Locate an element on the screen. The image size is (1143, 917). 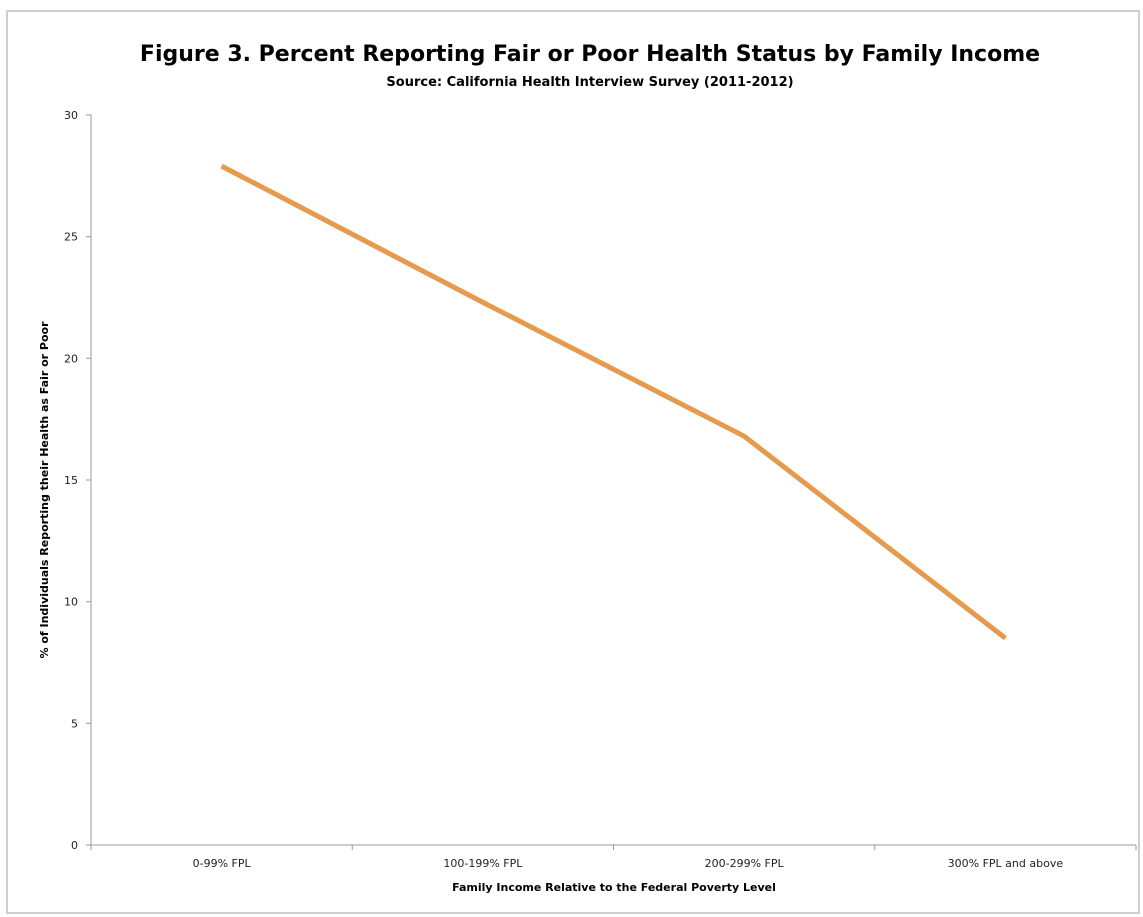
y-tick-label: 30 is located at coordinates (71, 115).